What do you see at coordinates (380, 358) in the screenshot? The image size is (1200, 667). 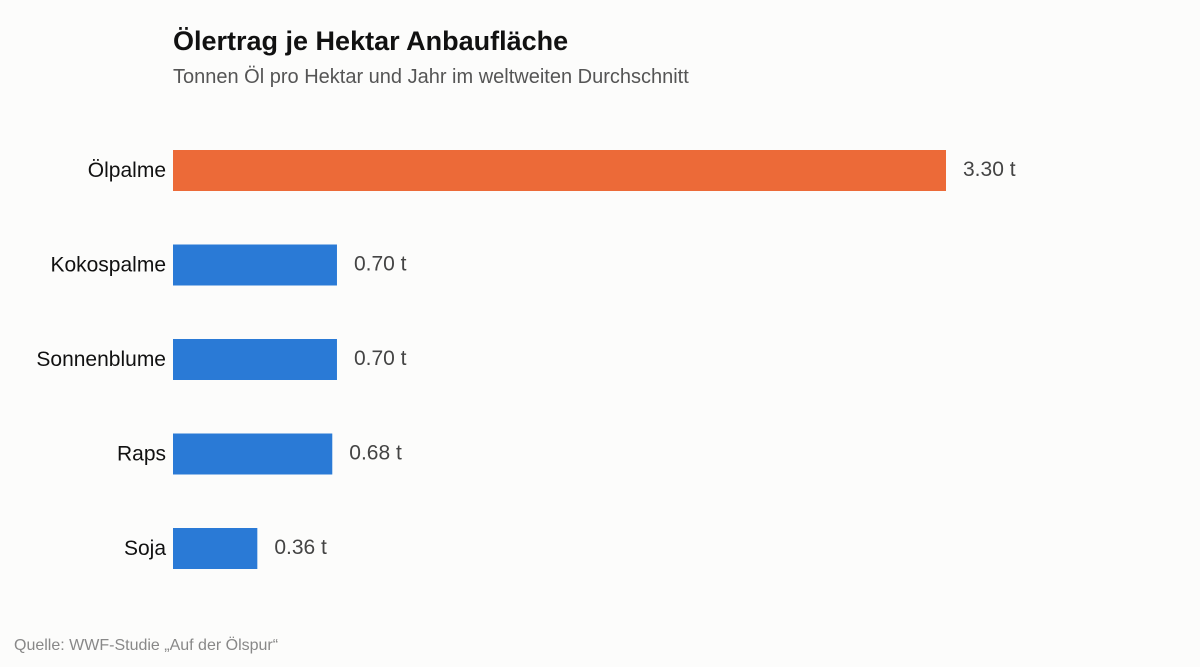 I see `value-label-sonnenblume: 0.70 t` at bounding box center [380, 358].